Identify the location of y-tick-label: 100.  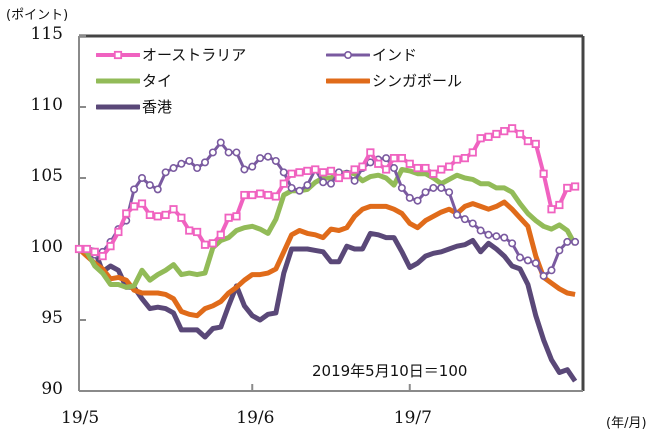
(46, 247).